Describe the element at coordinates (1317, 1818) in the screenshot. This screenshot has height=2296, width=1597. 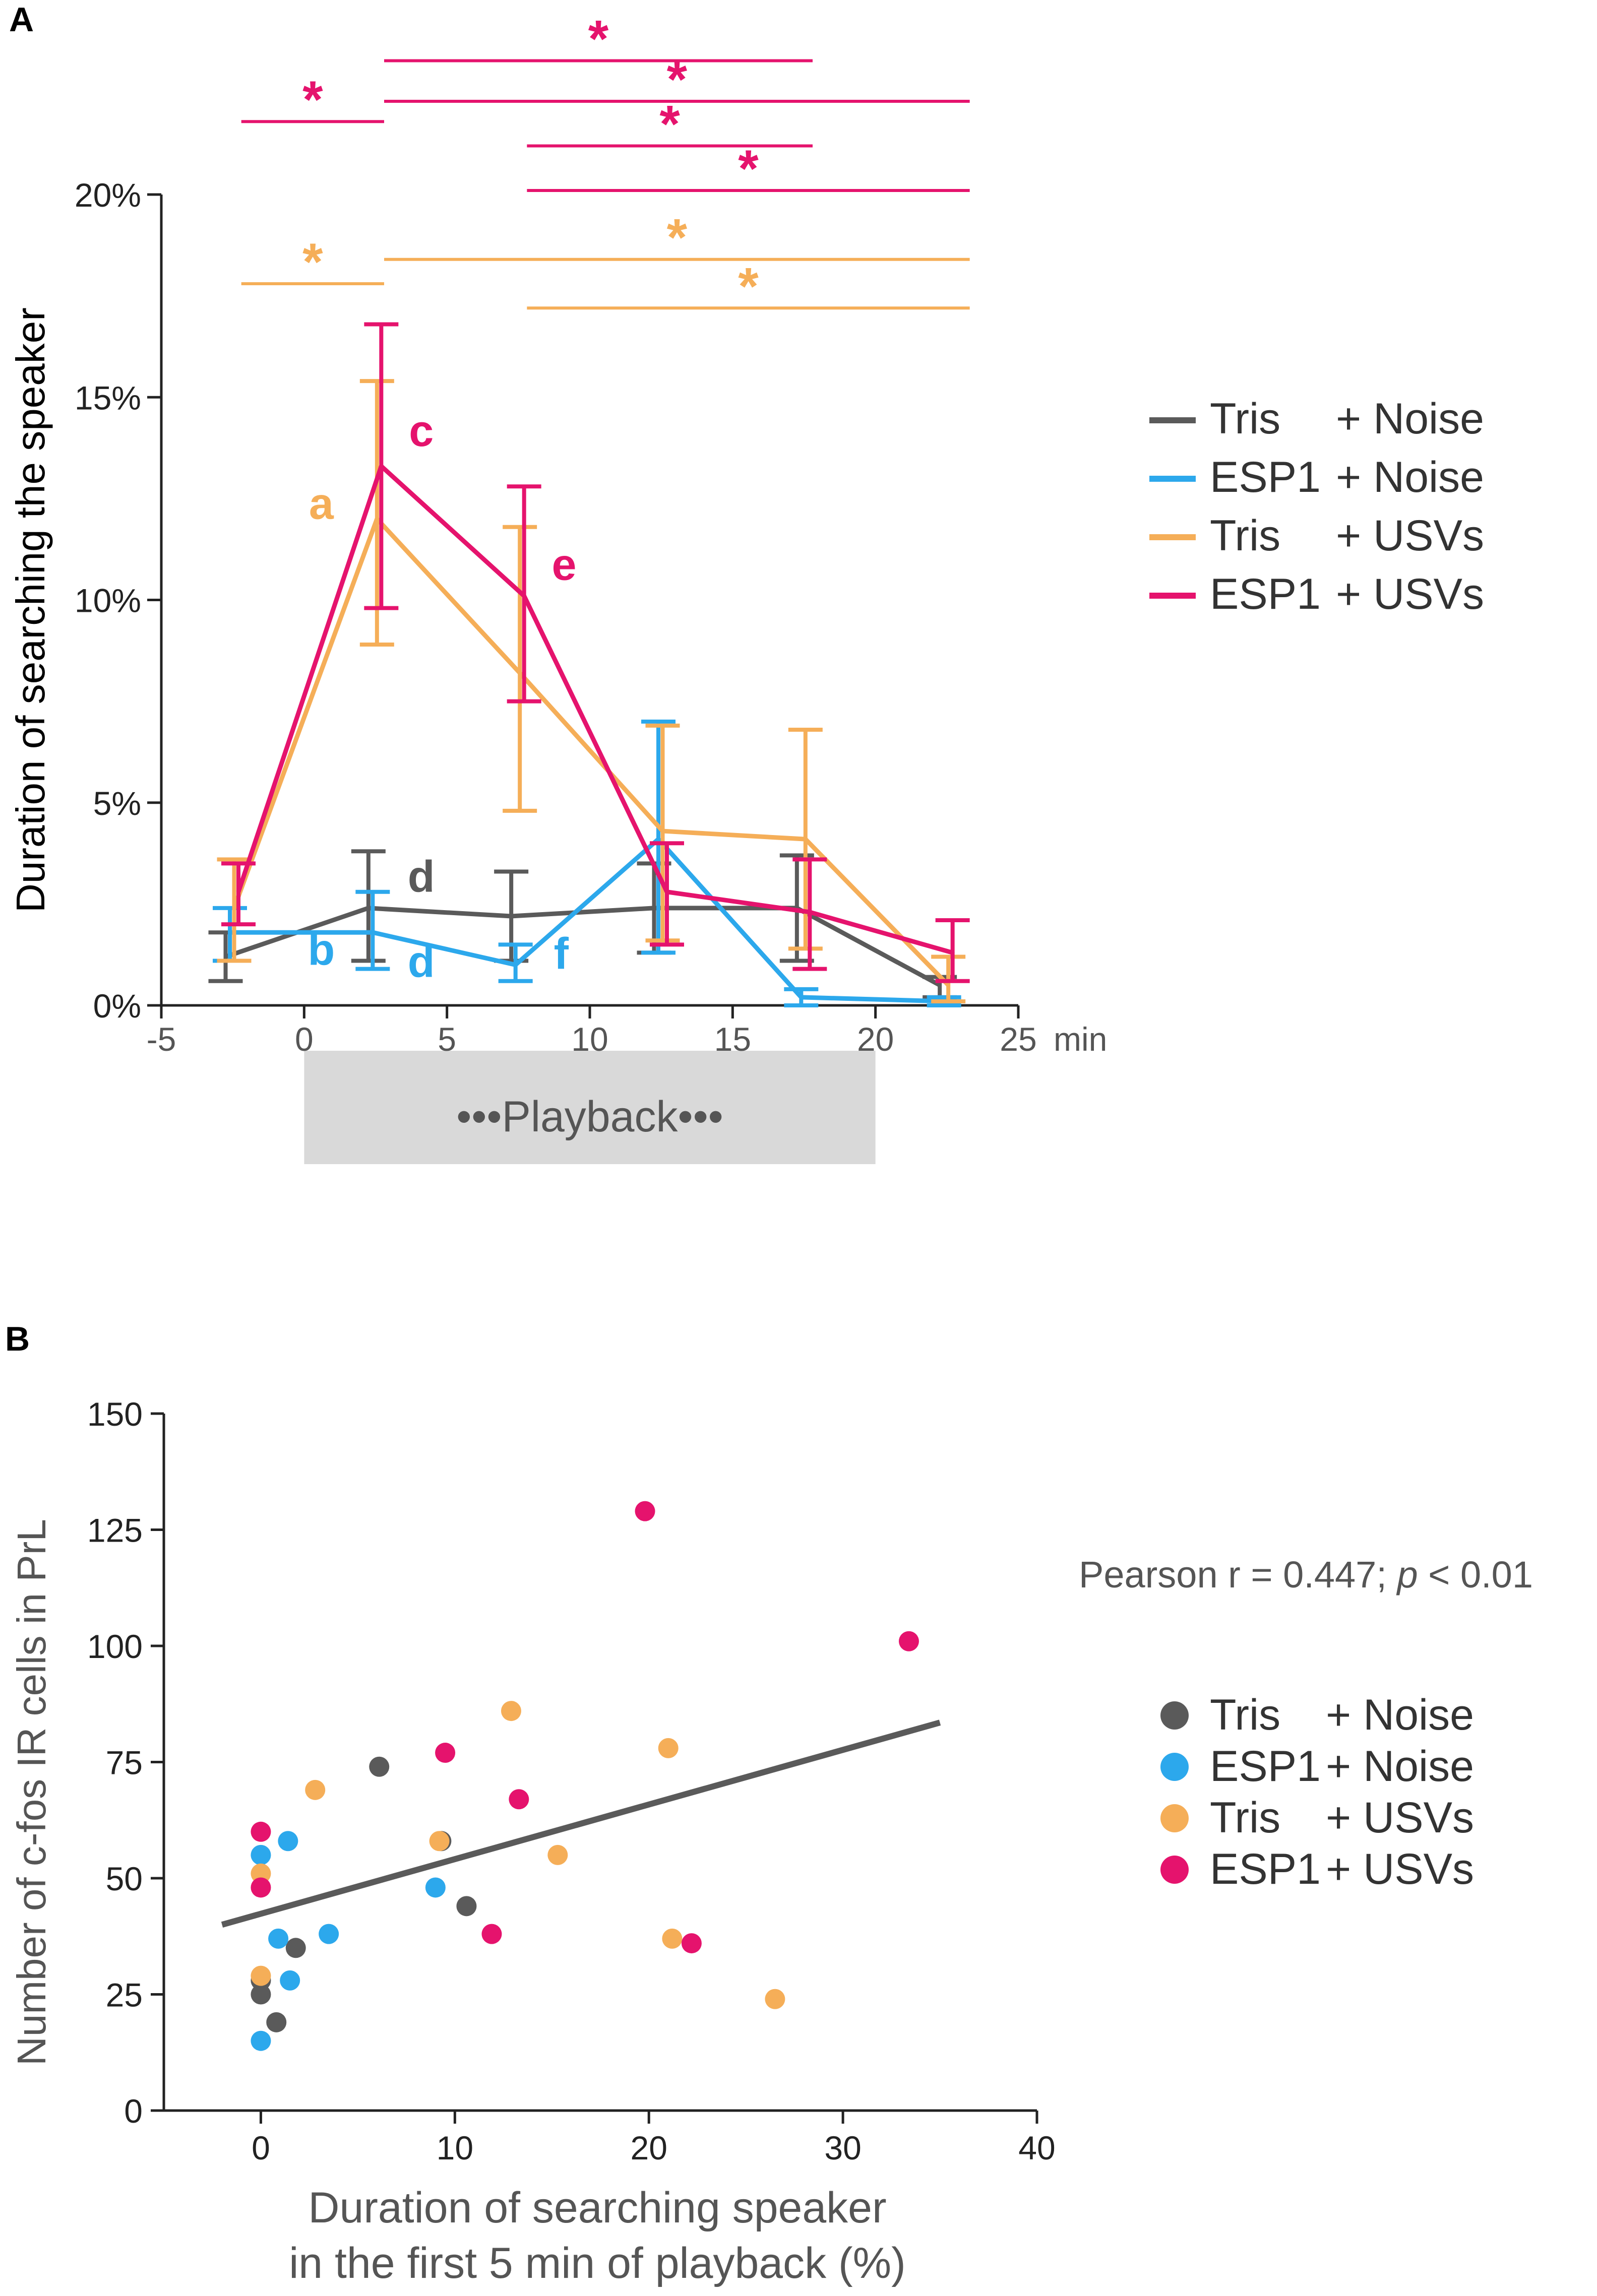
I see `legend-item-orange: Tris + USVs` at that location.